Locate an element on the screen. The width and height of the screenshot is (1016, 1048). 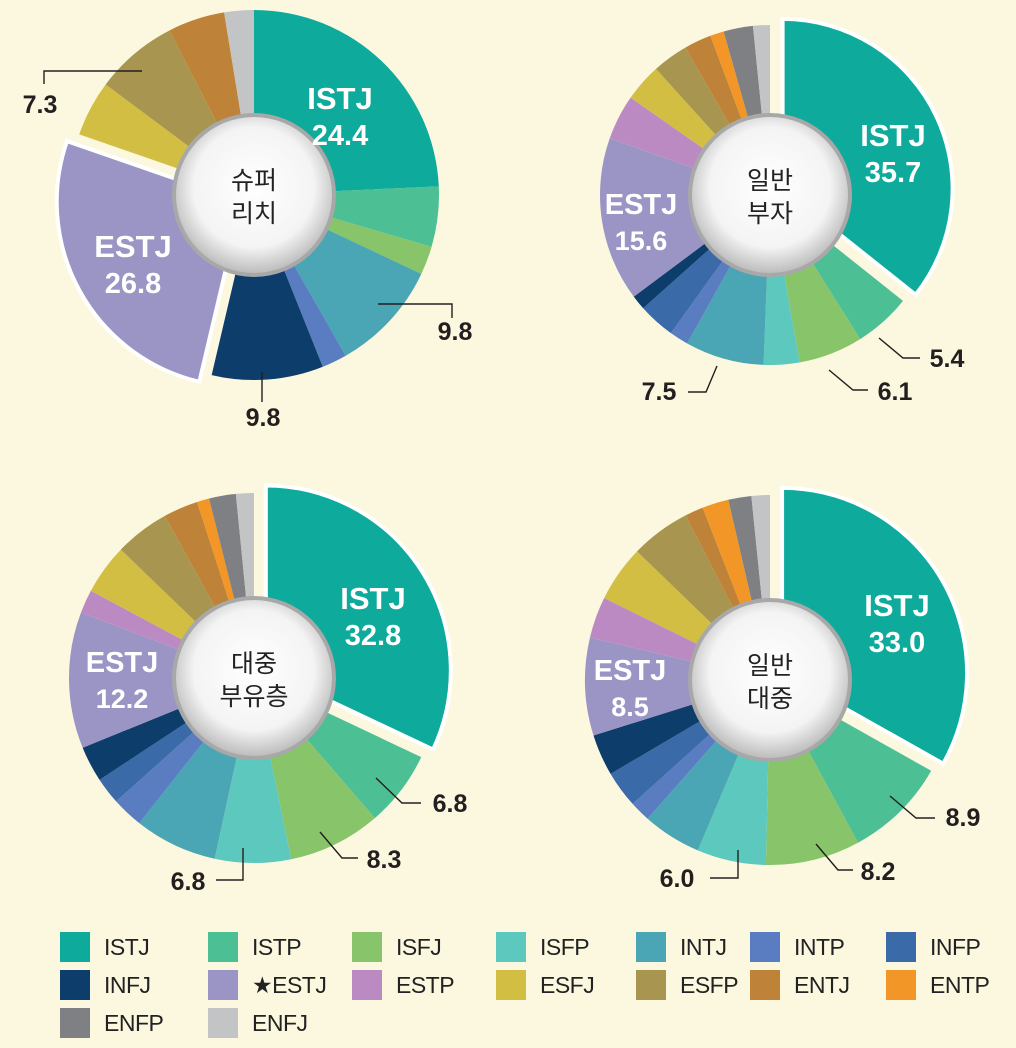
legend-item-esfj: ESFJ is located at coordinates (545, 985).